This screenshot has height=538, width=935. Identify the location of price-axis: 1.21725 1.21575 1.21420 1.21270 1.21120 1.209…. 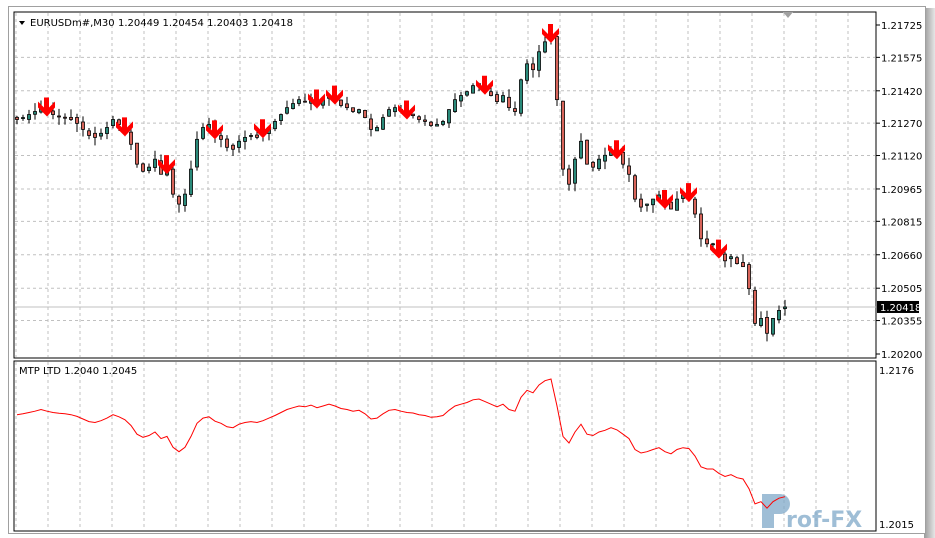
(899, 191).